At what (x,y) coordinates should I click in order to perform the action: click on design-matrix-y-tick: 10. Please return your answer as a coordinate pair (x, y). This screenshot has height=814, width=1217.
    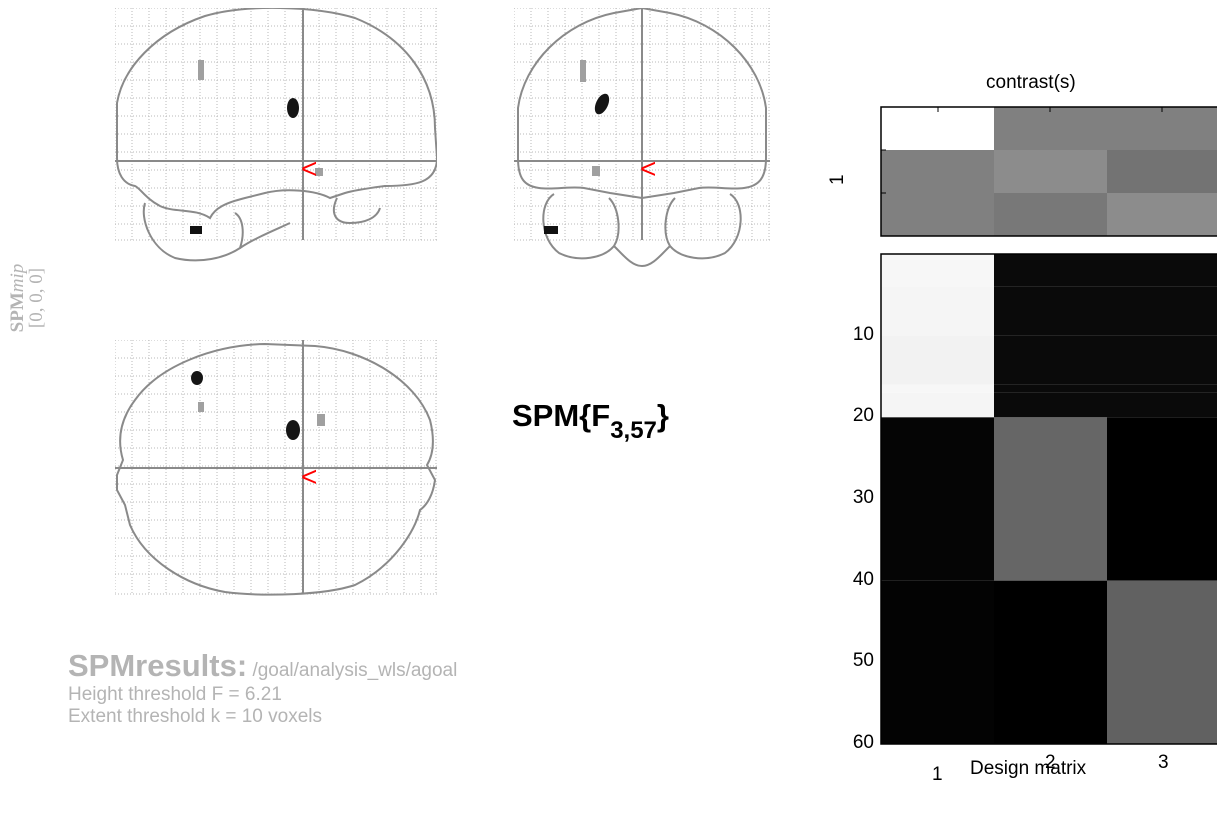
    Looking at the image, I should click on (863, 334).